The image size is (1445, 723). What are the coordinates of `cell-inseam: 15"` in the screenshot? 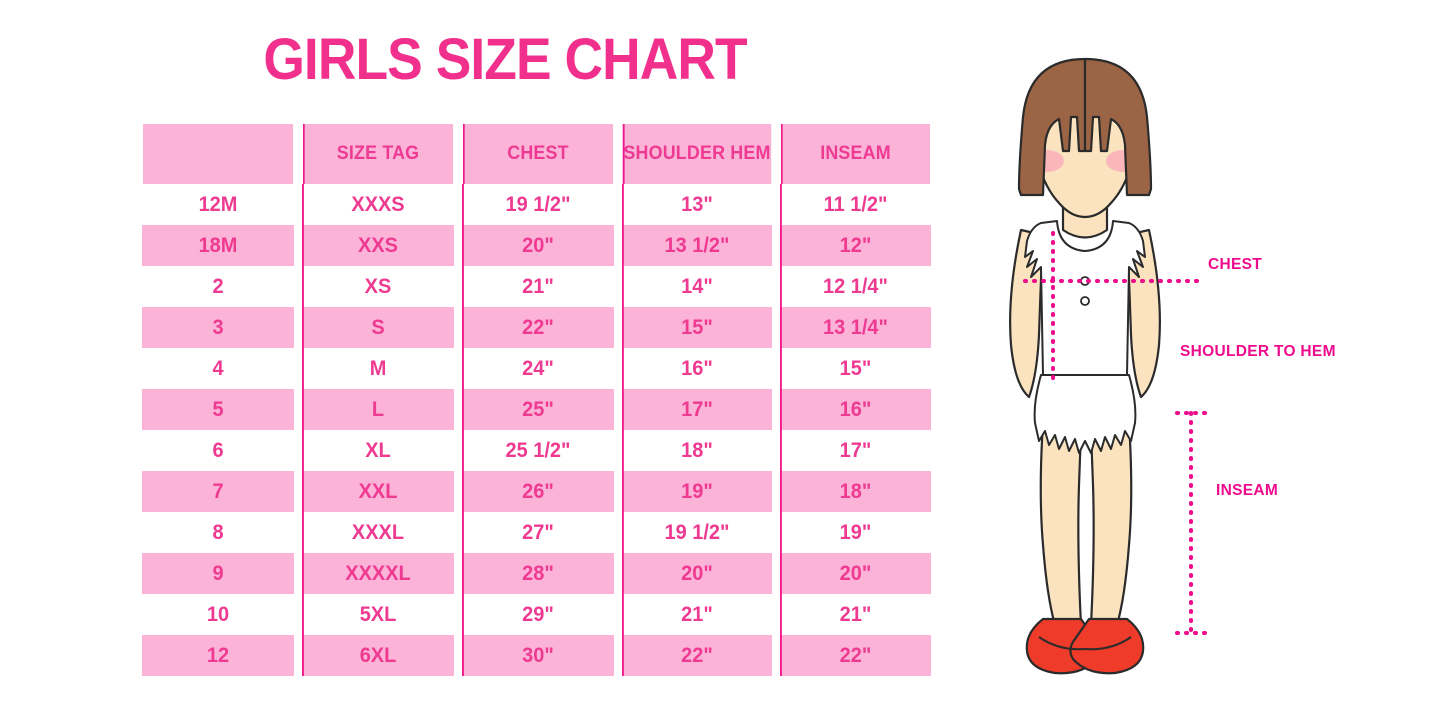 It's located at (855, 368).